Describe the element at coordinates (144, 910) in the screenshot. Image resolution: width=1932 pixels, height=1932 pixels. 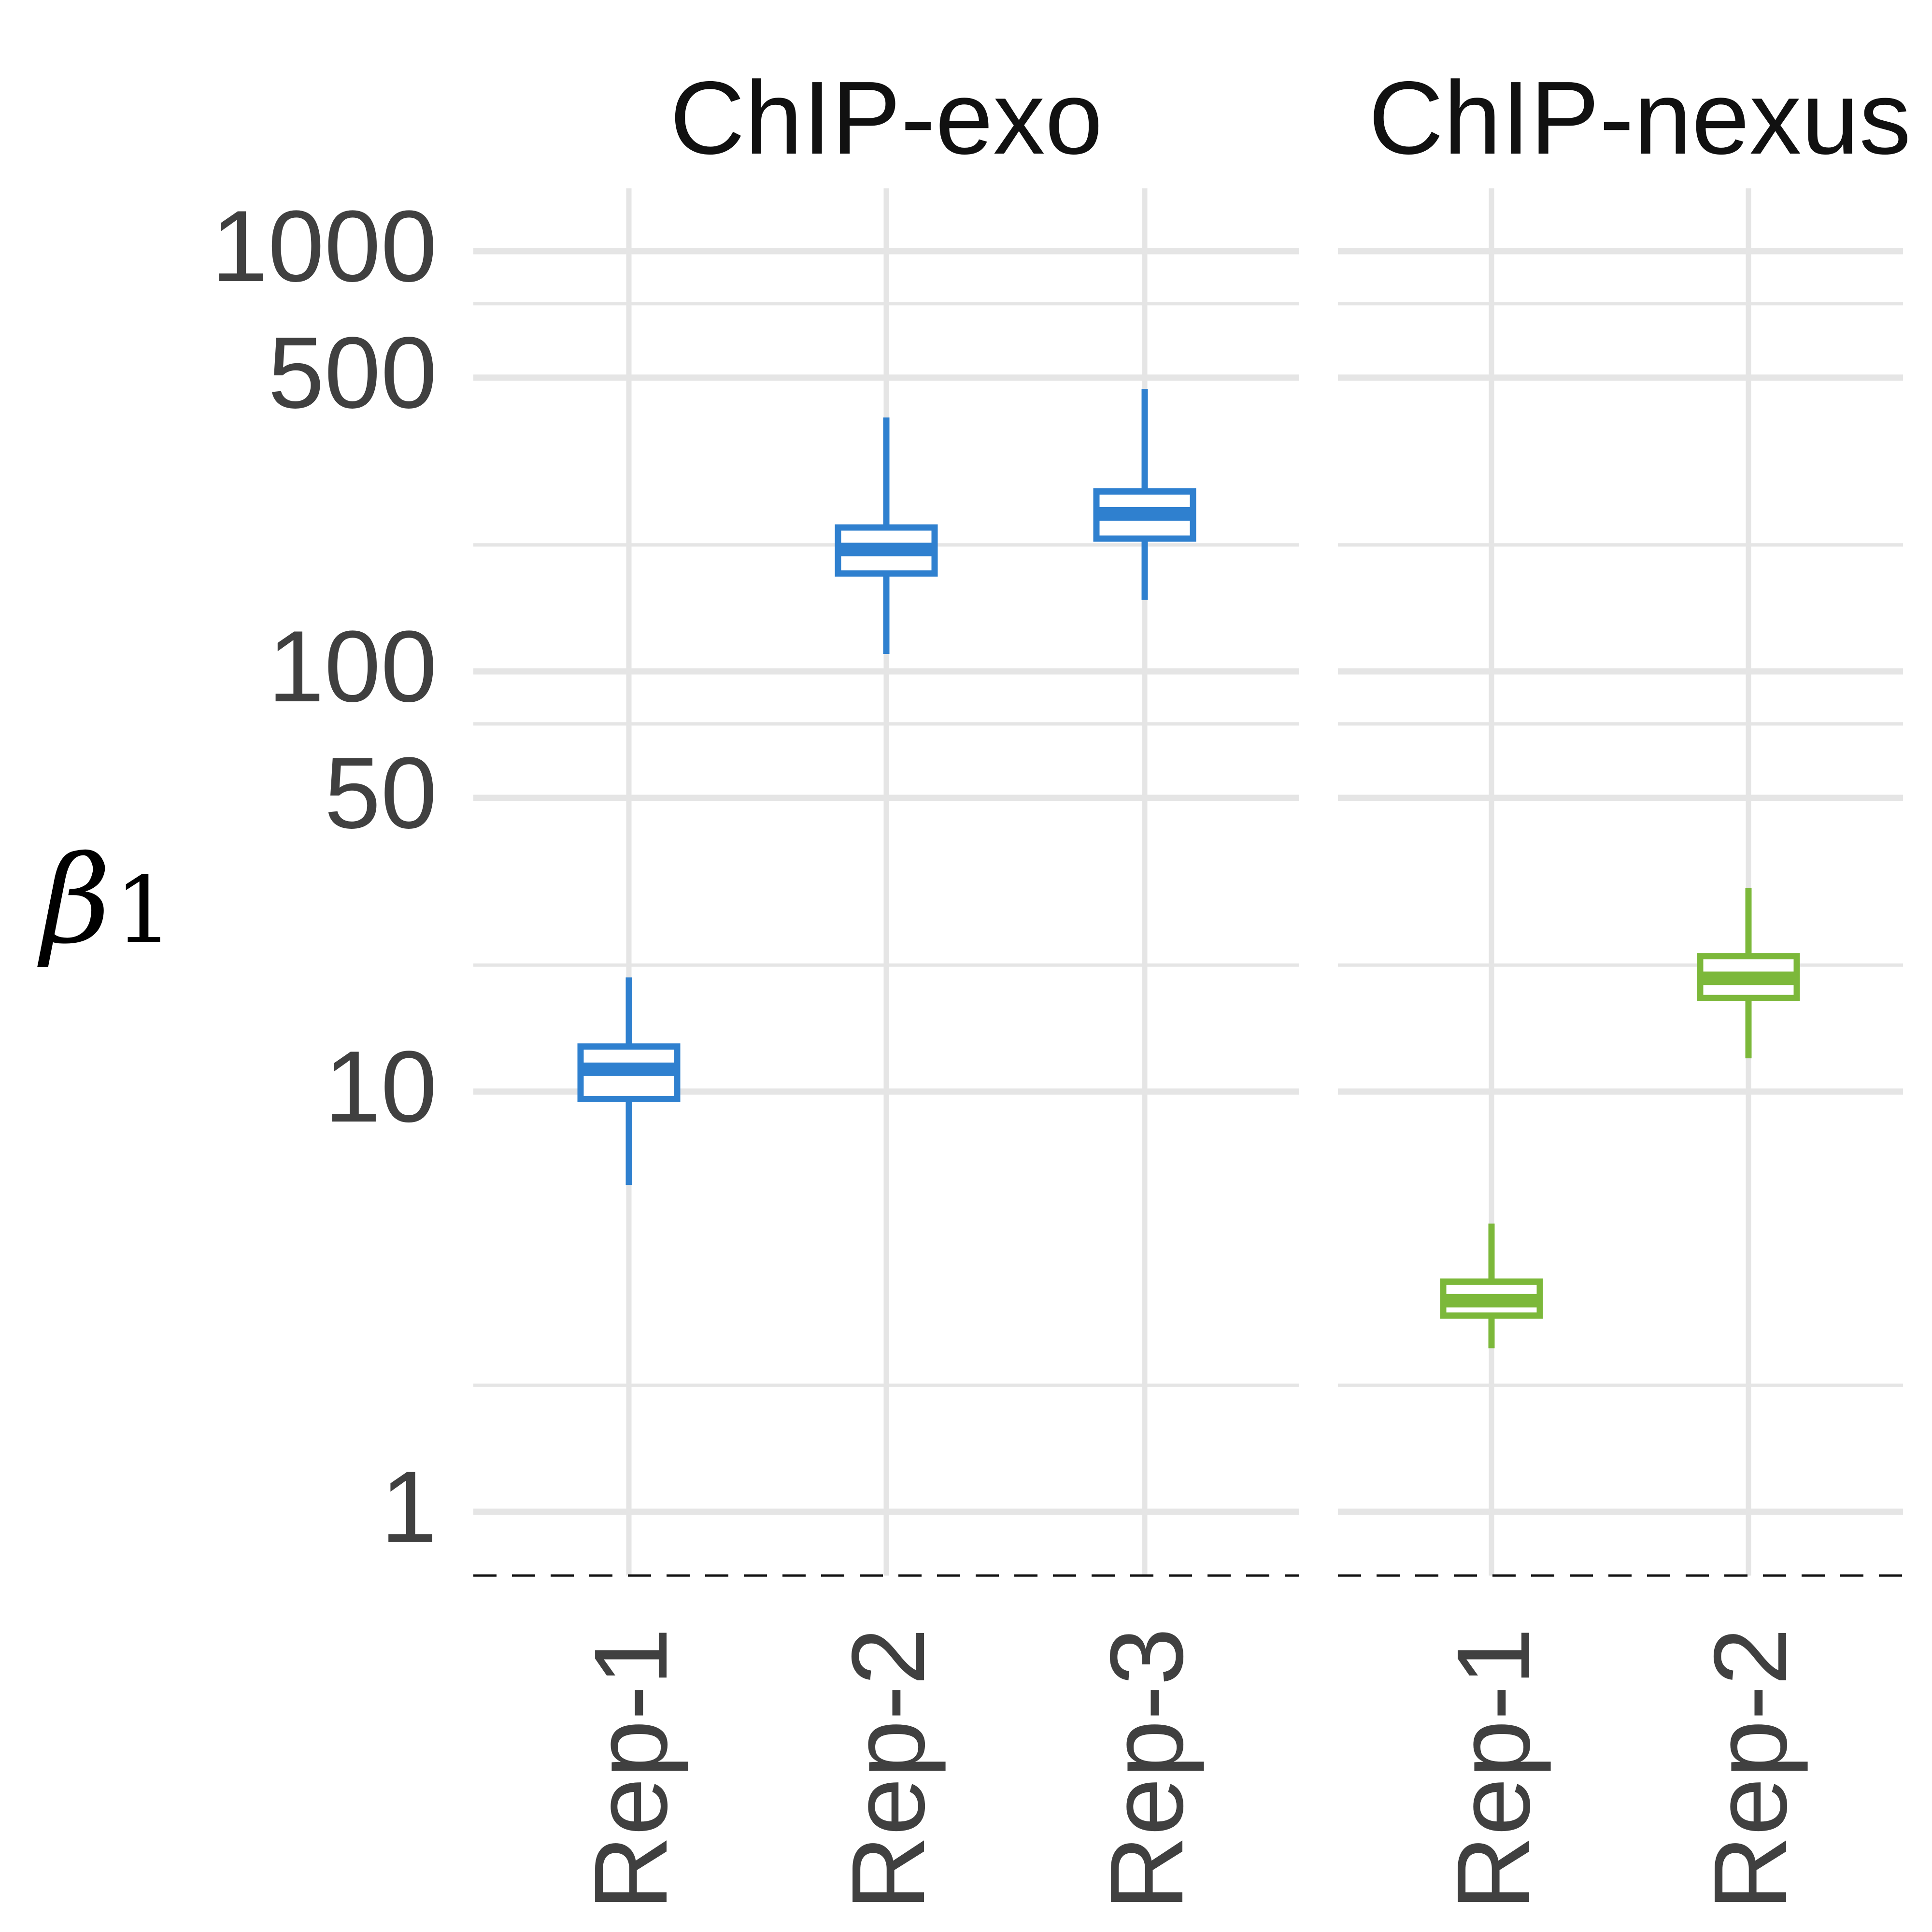
I see `y-axis-title-subscript: 1` at that location.